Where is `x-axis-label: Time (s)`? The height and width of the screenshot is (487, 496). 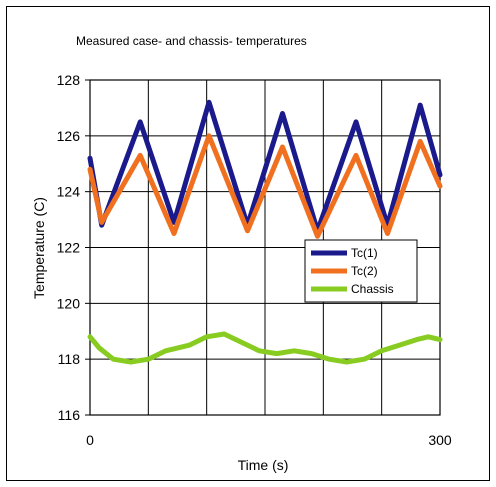
x-axis-label: Time (s) is located at coordinates (263, 465).